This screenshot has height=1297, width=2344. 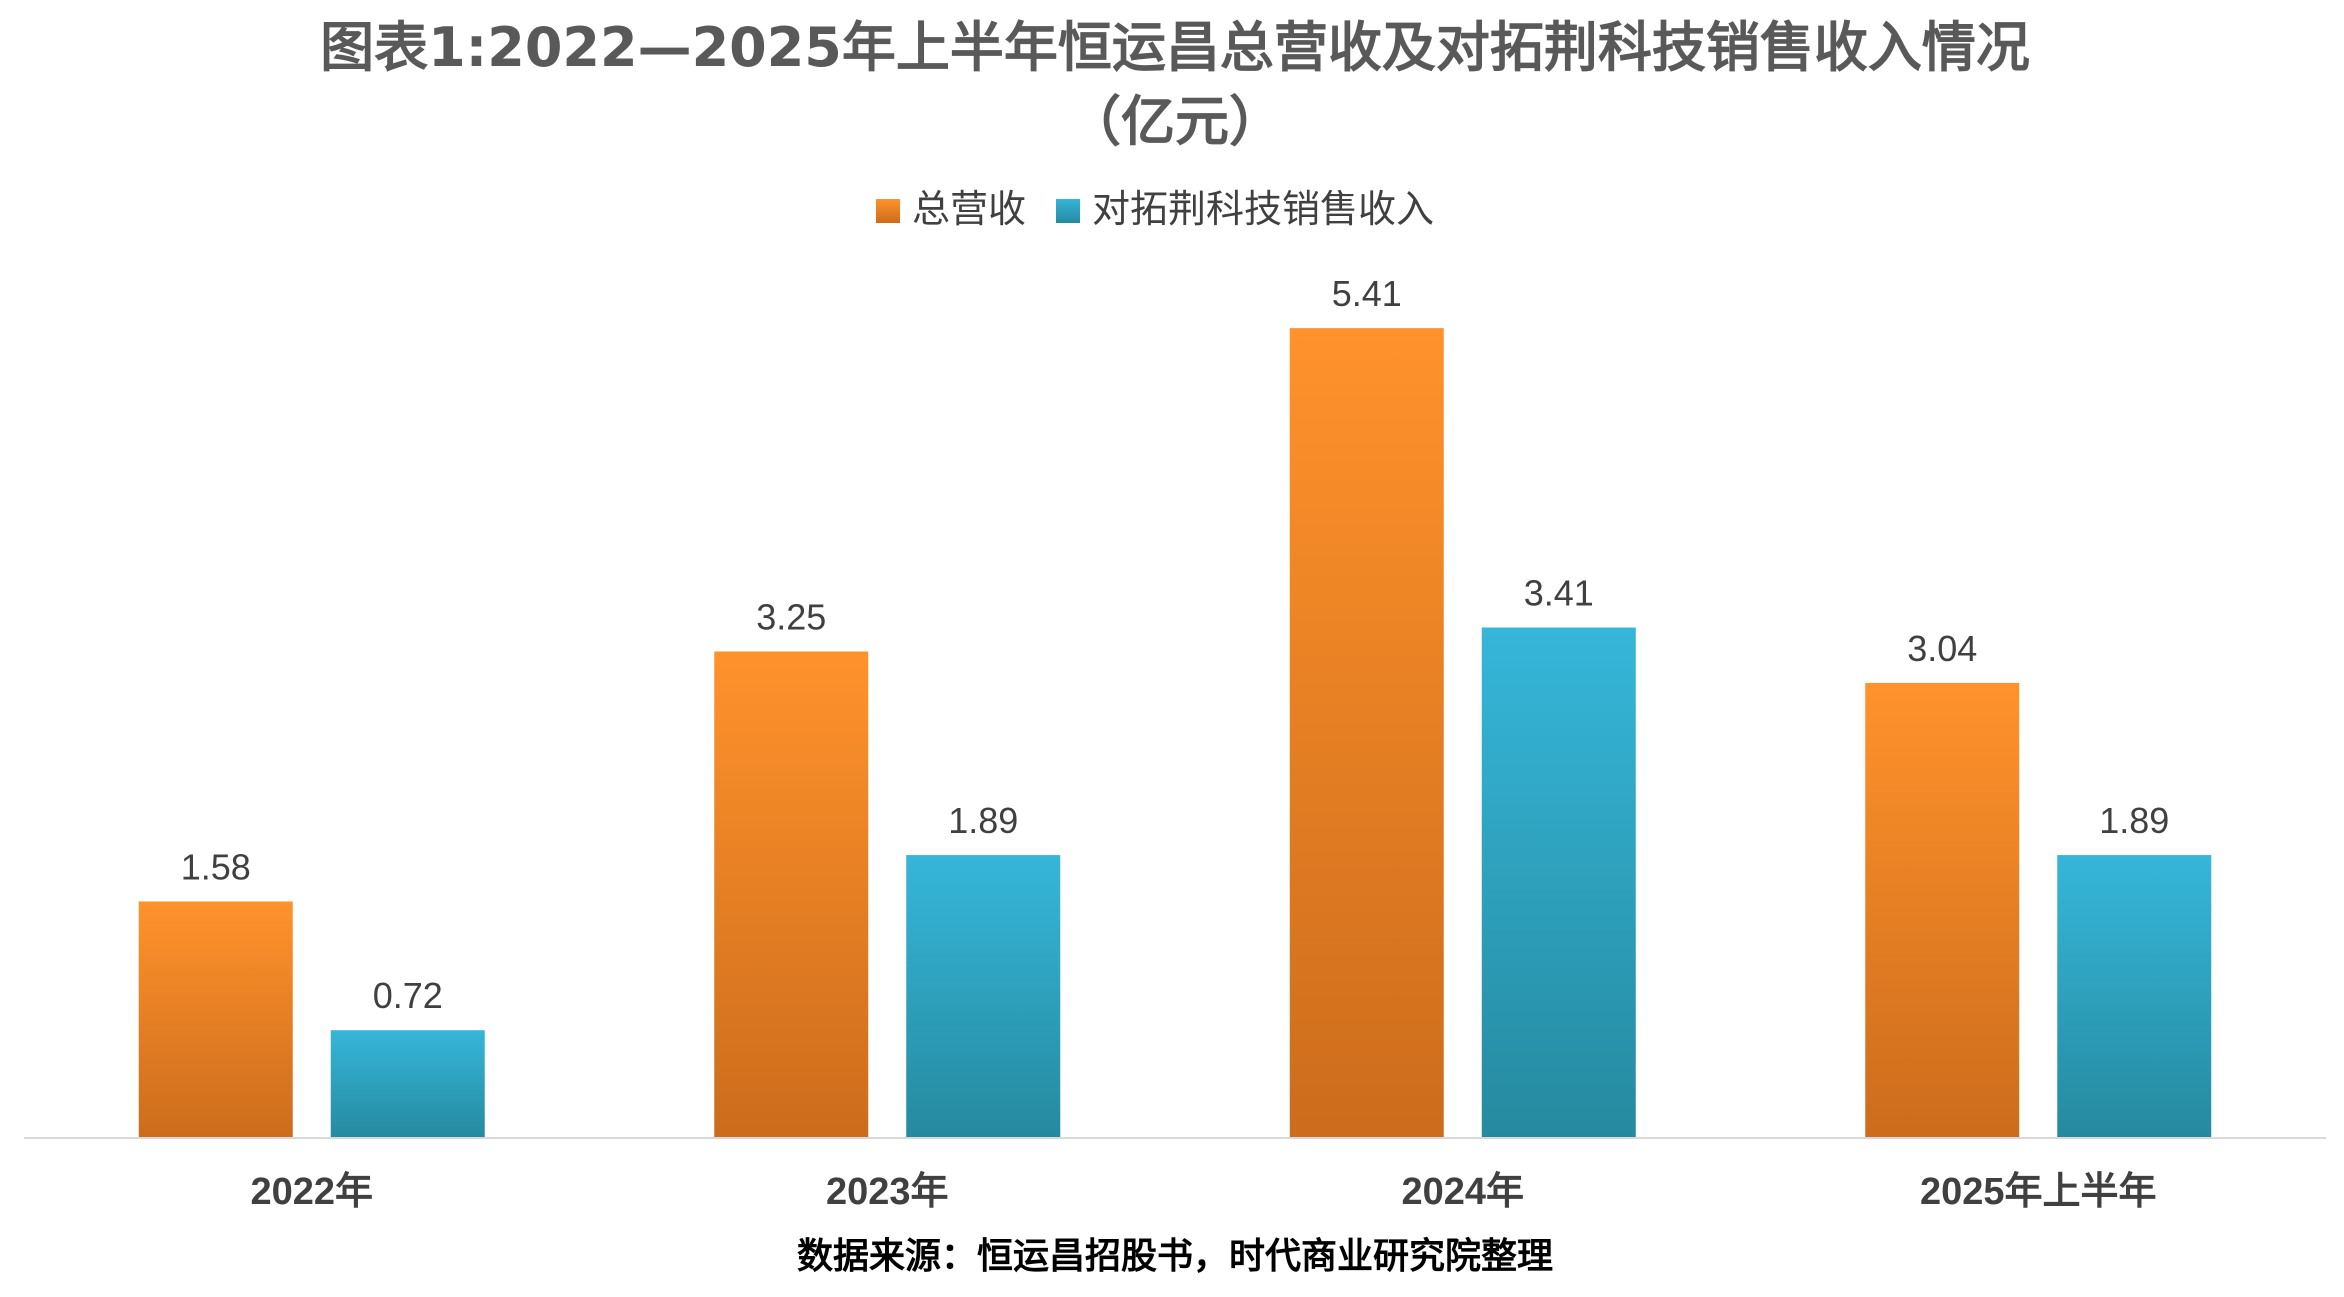 What do you see at coordinates (311, 1192) in the screenshot?
I see `x-tick-label-1: 2022年` at bounding box center [311, 1192].